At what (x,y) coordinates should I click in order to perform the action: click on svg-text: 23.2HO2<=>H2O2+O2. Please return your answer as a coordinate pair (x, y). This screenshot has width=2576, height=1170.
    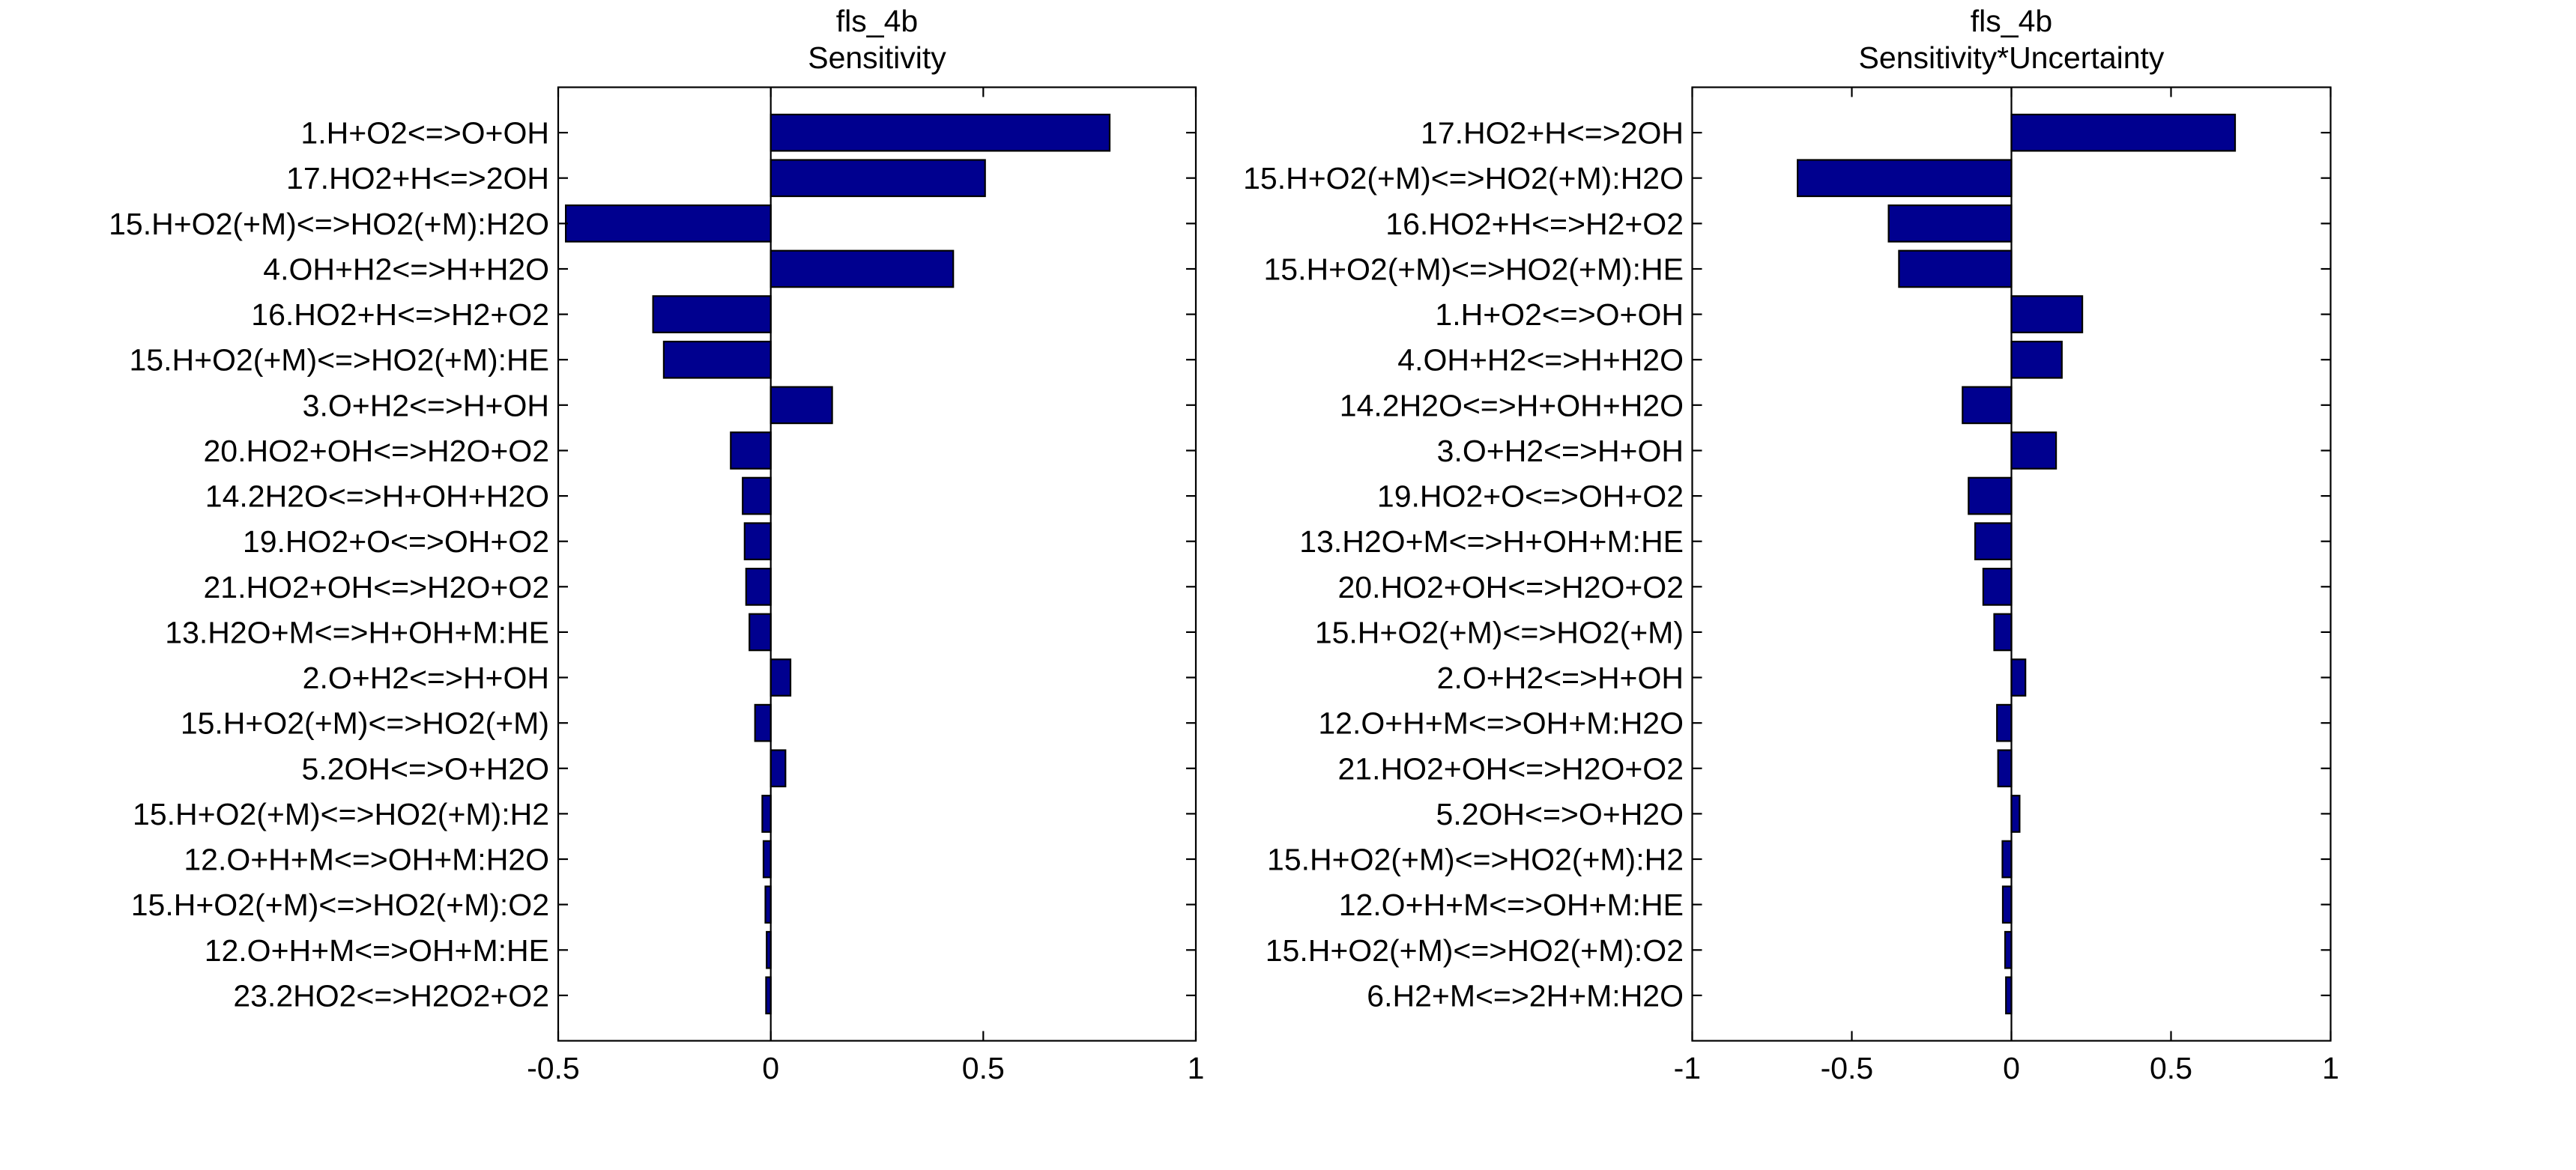
    Looking at the image, I should click on (391, 995).